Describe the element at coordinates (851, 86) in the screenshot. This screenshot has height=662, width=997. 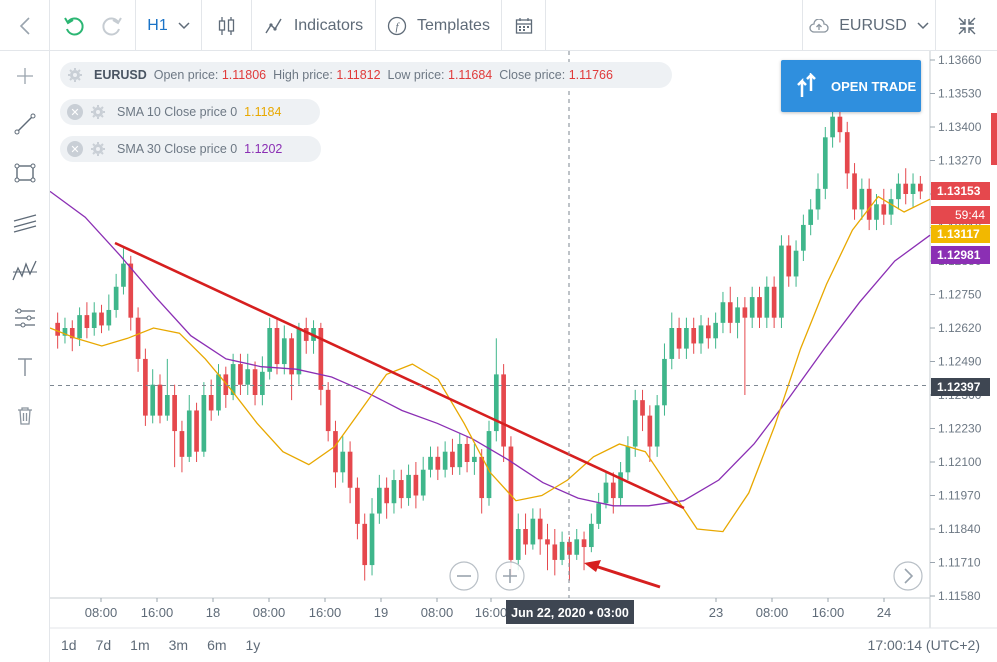
I see `open-trade-button: OPEN TRADE` at that location.